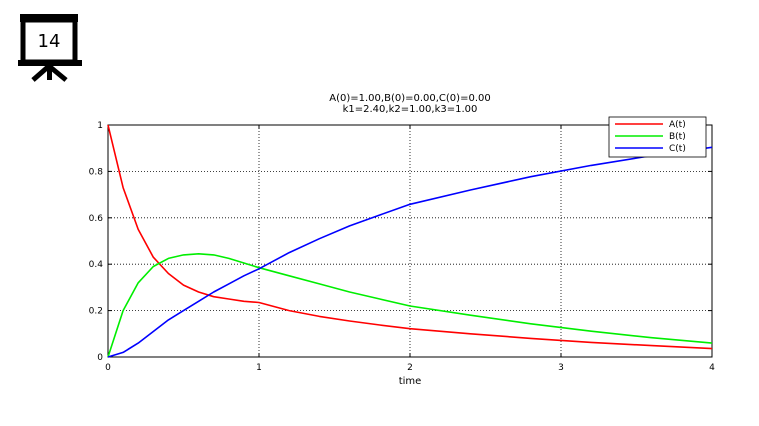 The width and height of the screenshot is (759, 426). What do you see at coordinates (657, 137) in the screenshot?
I see `legend-box` at bounding box center [657, 137].